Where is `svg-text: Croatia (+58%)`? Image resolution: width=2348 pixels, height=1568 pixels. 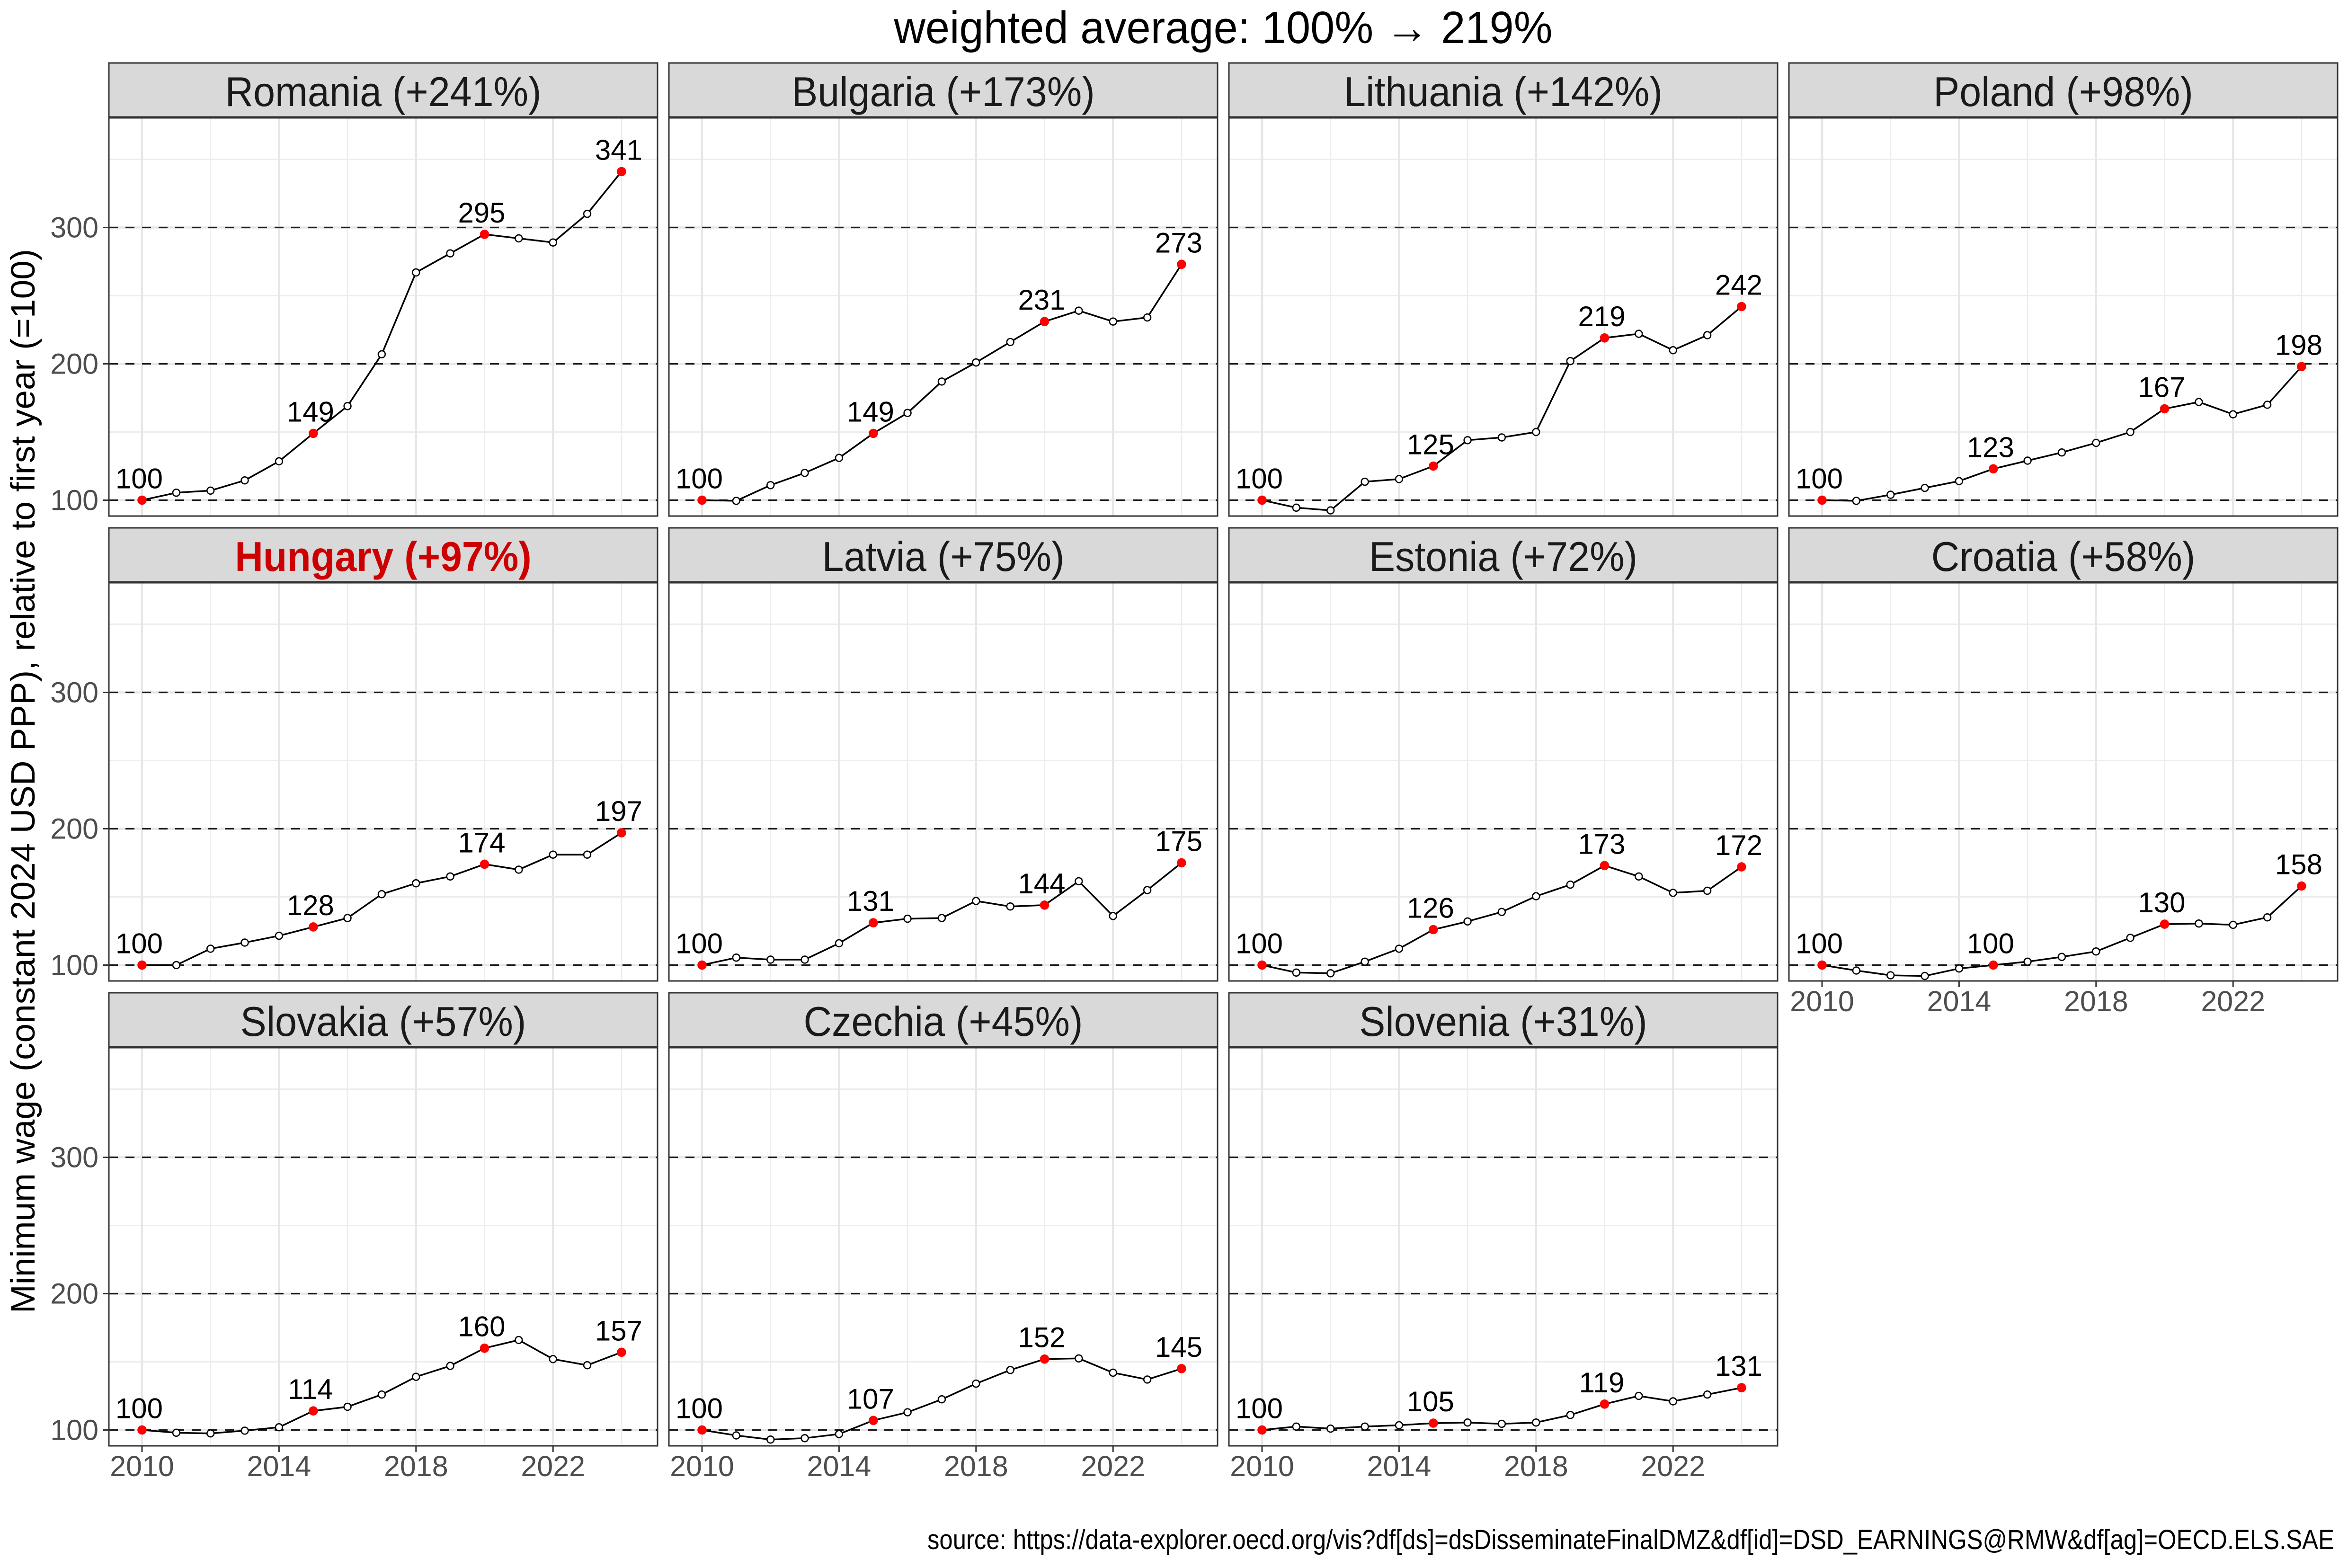
svg-text: Croatia (+58%) is located at coordinates (2063, 556).